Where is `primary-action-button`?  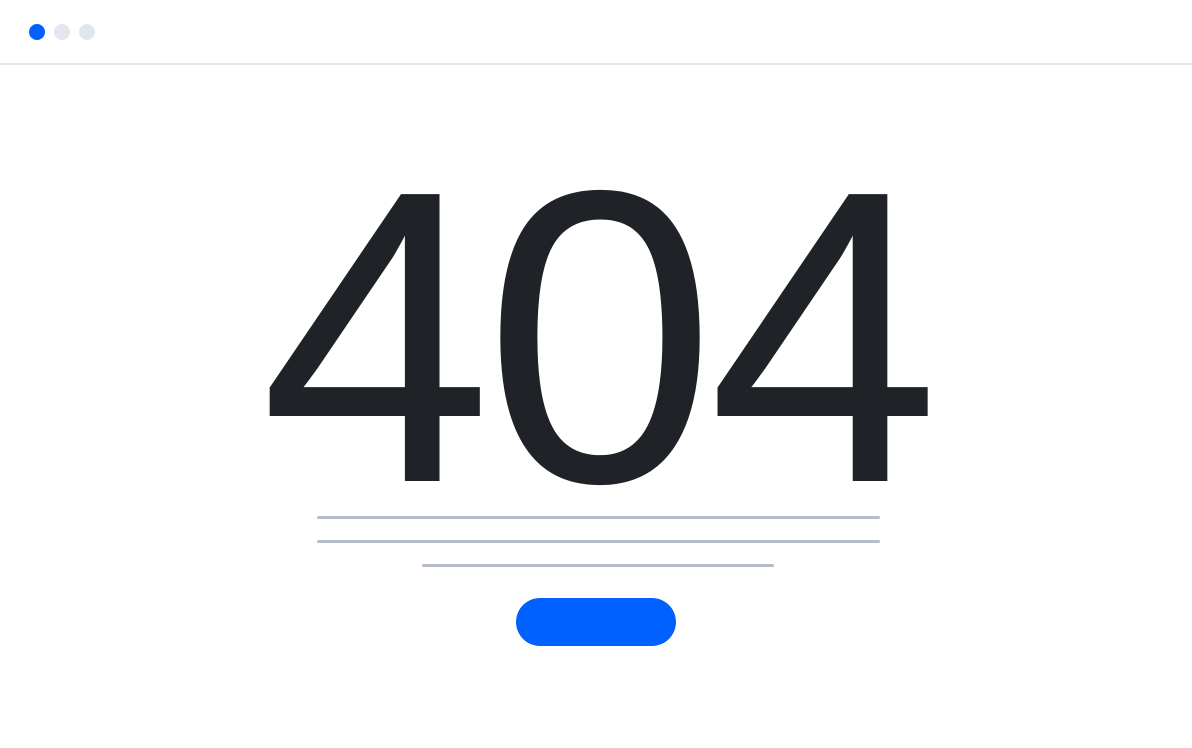
primary-action-button is located at coordinates (596, 622).